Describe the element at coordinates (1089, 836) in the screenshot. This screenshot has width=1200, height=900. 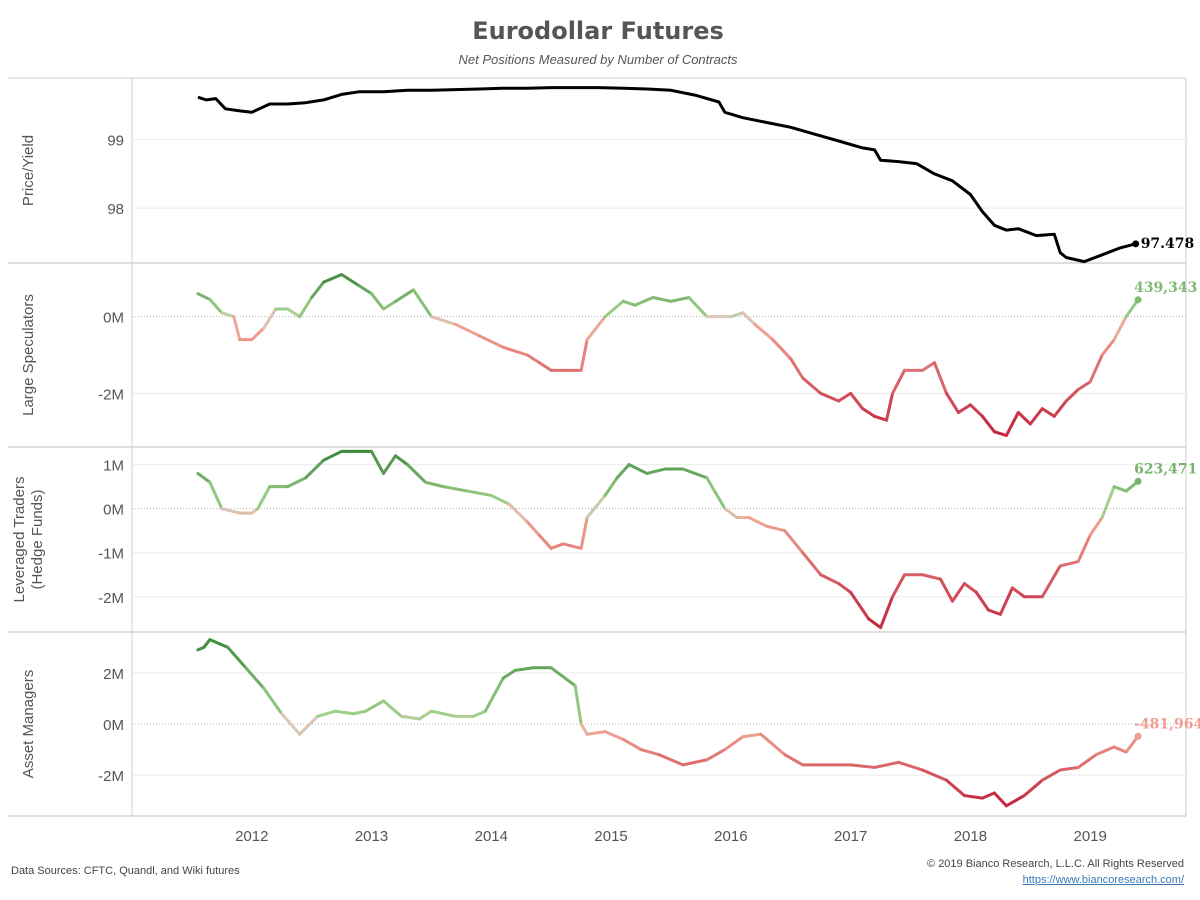
I see `x-tick-label: 2019` at that location.